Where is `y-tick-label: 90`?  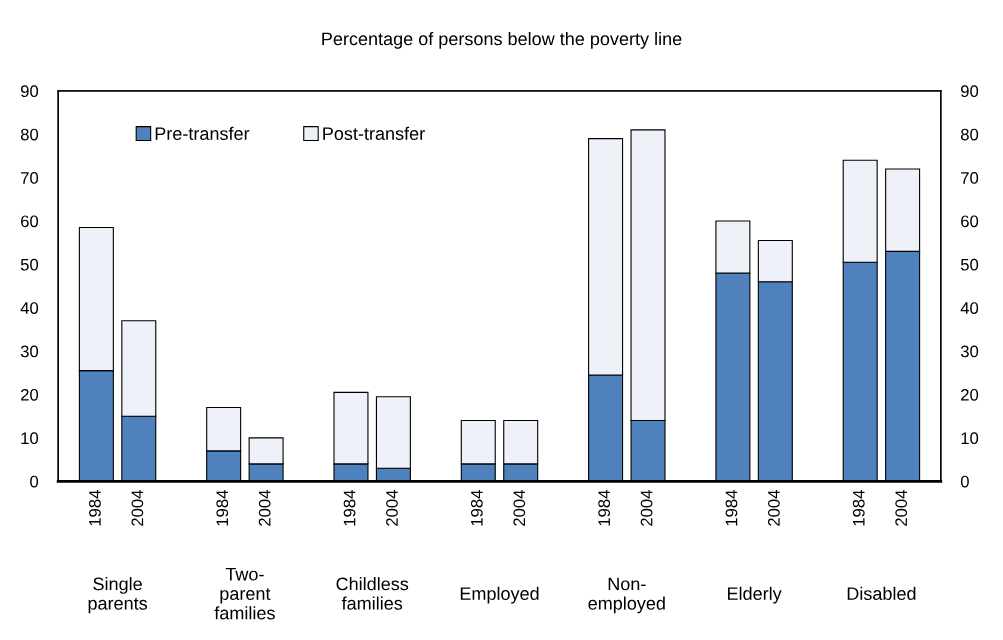 y-tick-label: 90 is located at coordinates (29, 91).